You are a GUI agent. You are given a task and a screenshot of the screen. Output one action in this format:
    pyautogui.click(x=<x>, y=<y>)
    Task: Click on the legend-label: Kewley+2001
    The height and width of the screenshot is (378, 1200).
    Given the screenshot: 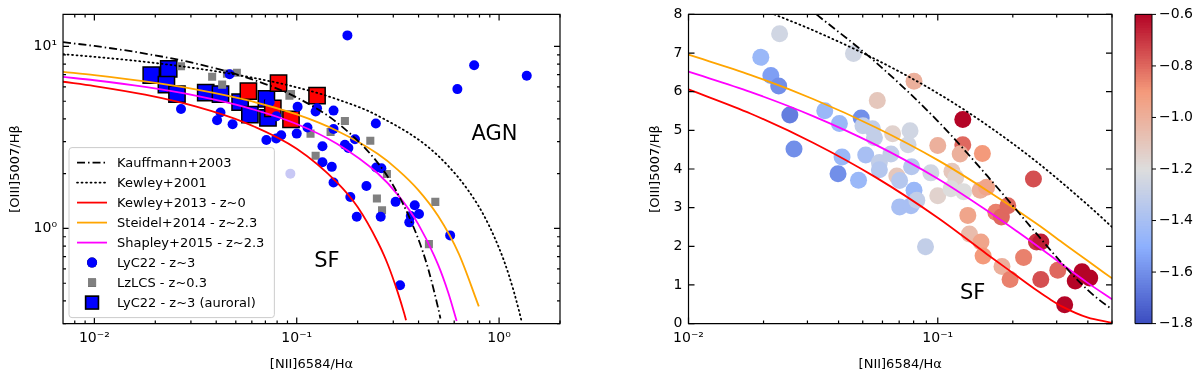 What is the action you would take?
    pyautogui.click(x=162, y=182)
    